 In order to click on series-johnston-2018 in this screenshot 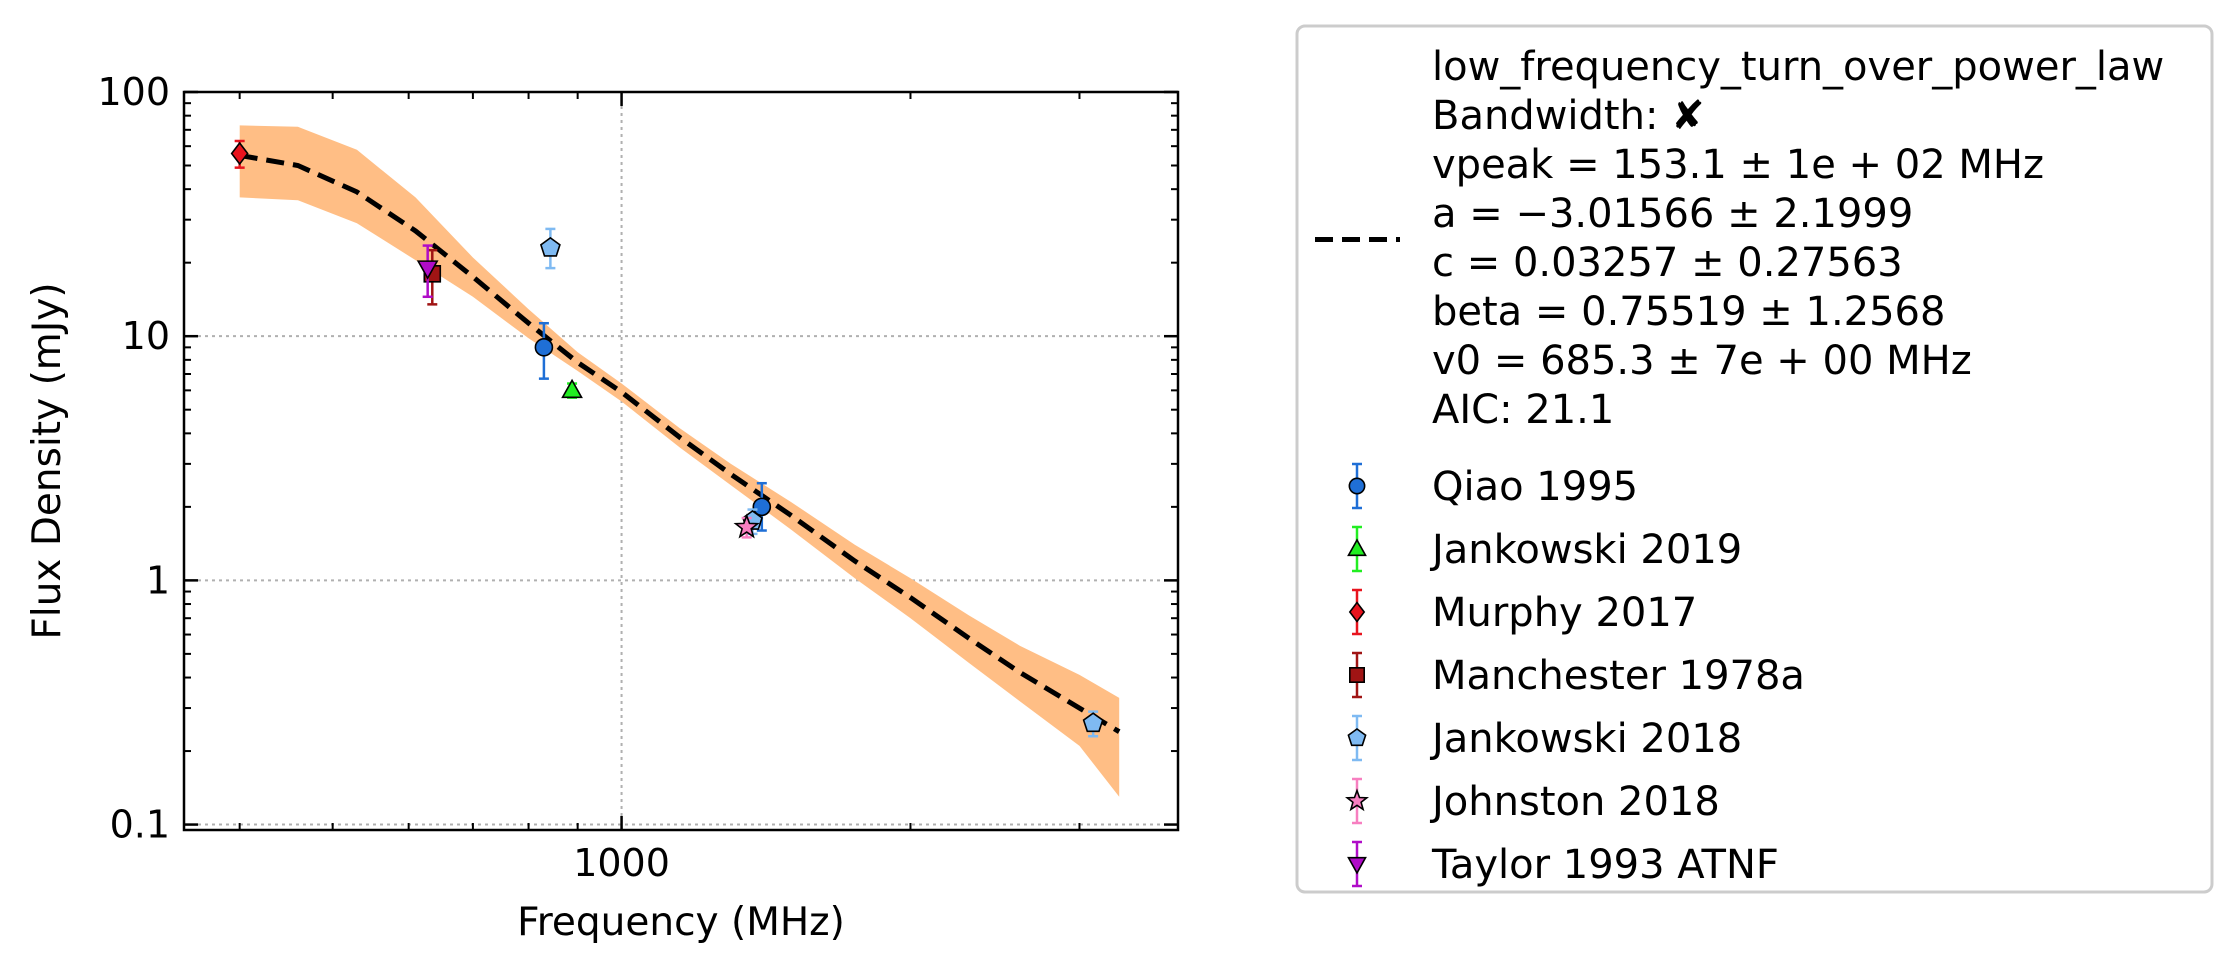, I will do `click(746, 526)`.